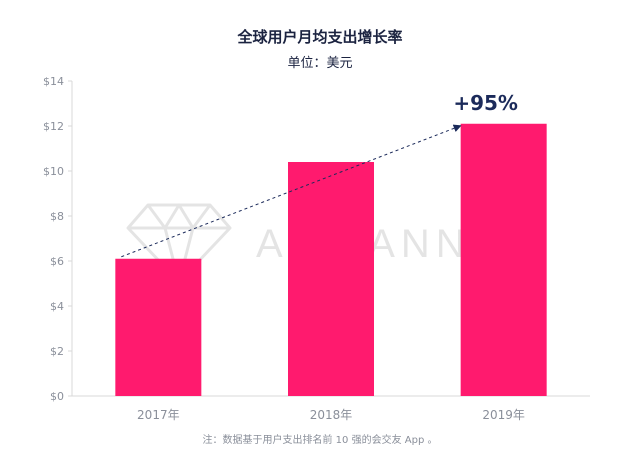  I want to click on chart-footnote: 注：数据基于用户支出排名前 10 强的会交友 App 。, so click(320, 440).